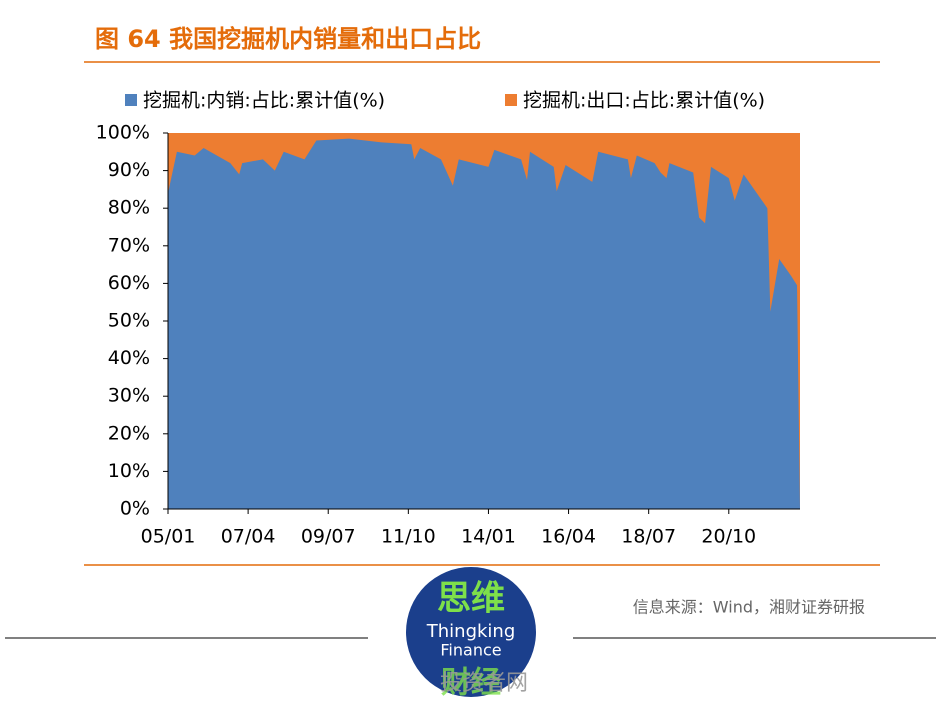 This screenshot has width=939, height=705. I want to click on x-tick-label: 09/07, so click(328, 537).